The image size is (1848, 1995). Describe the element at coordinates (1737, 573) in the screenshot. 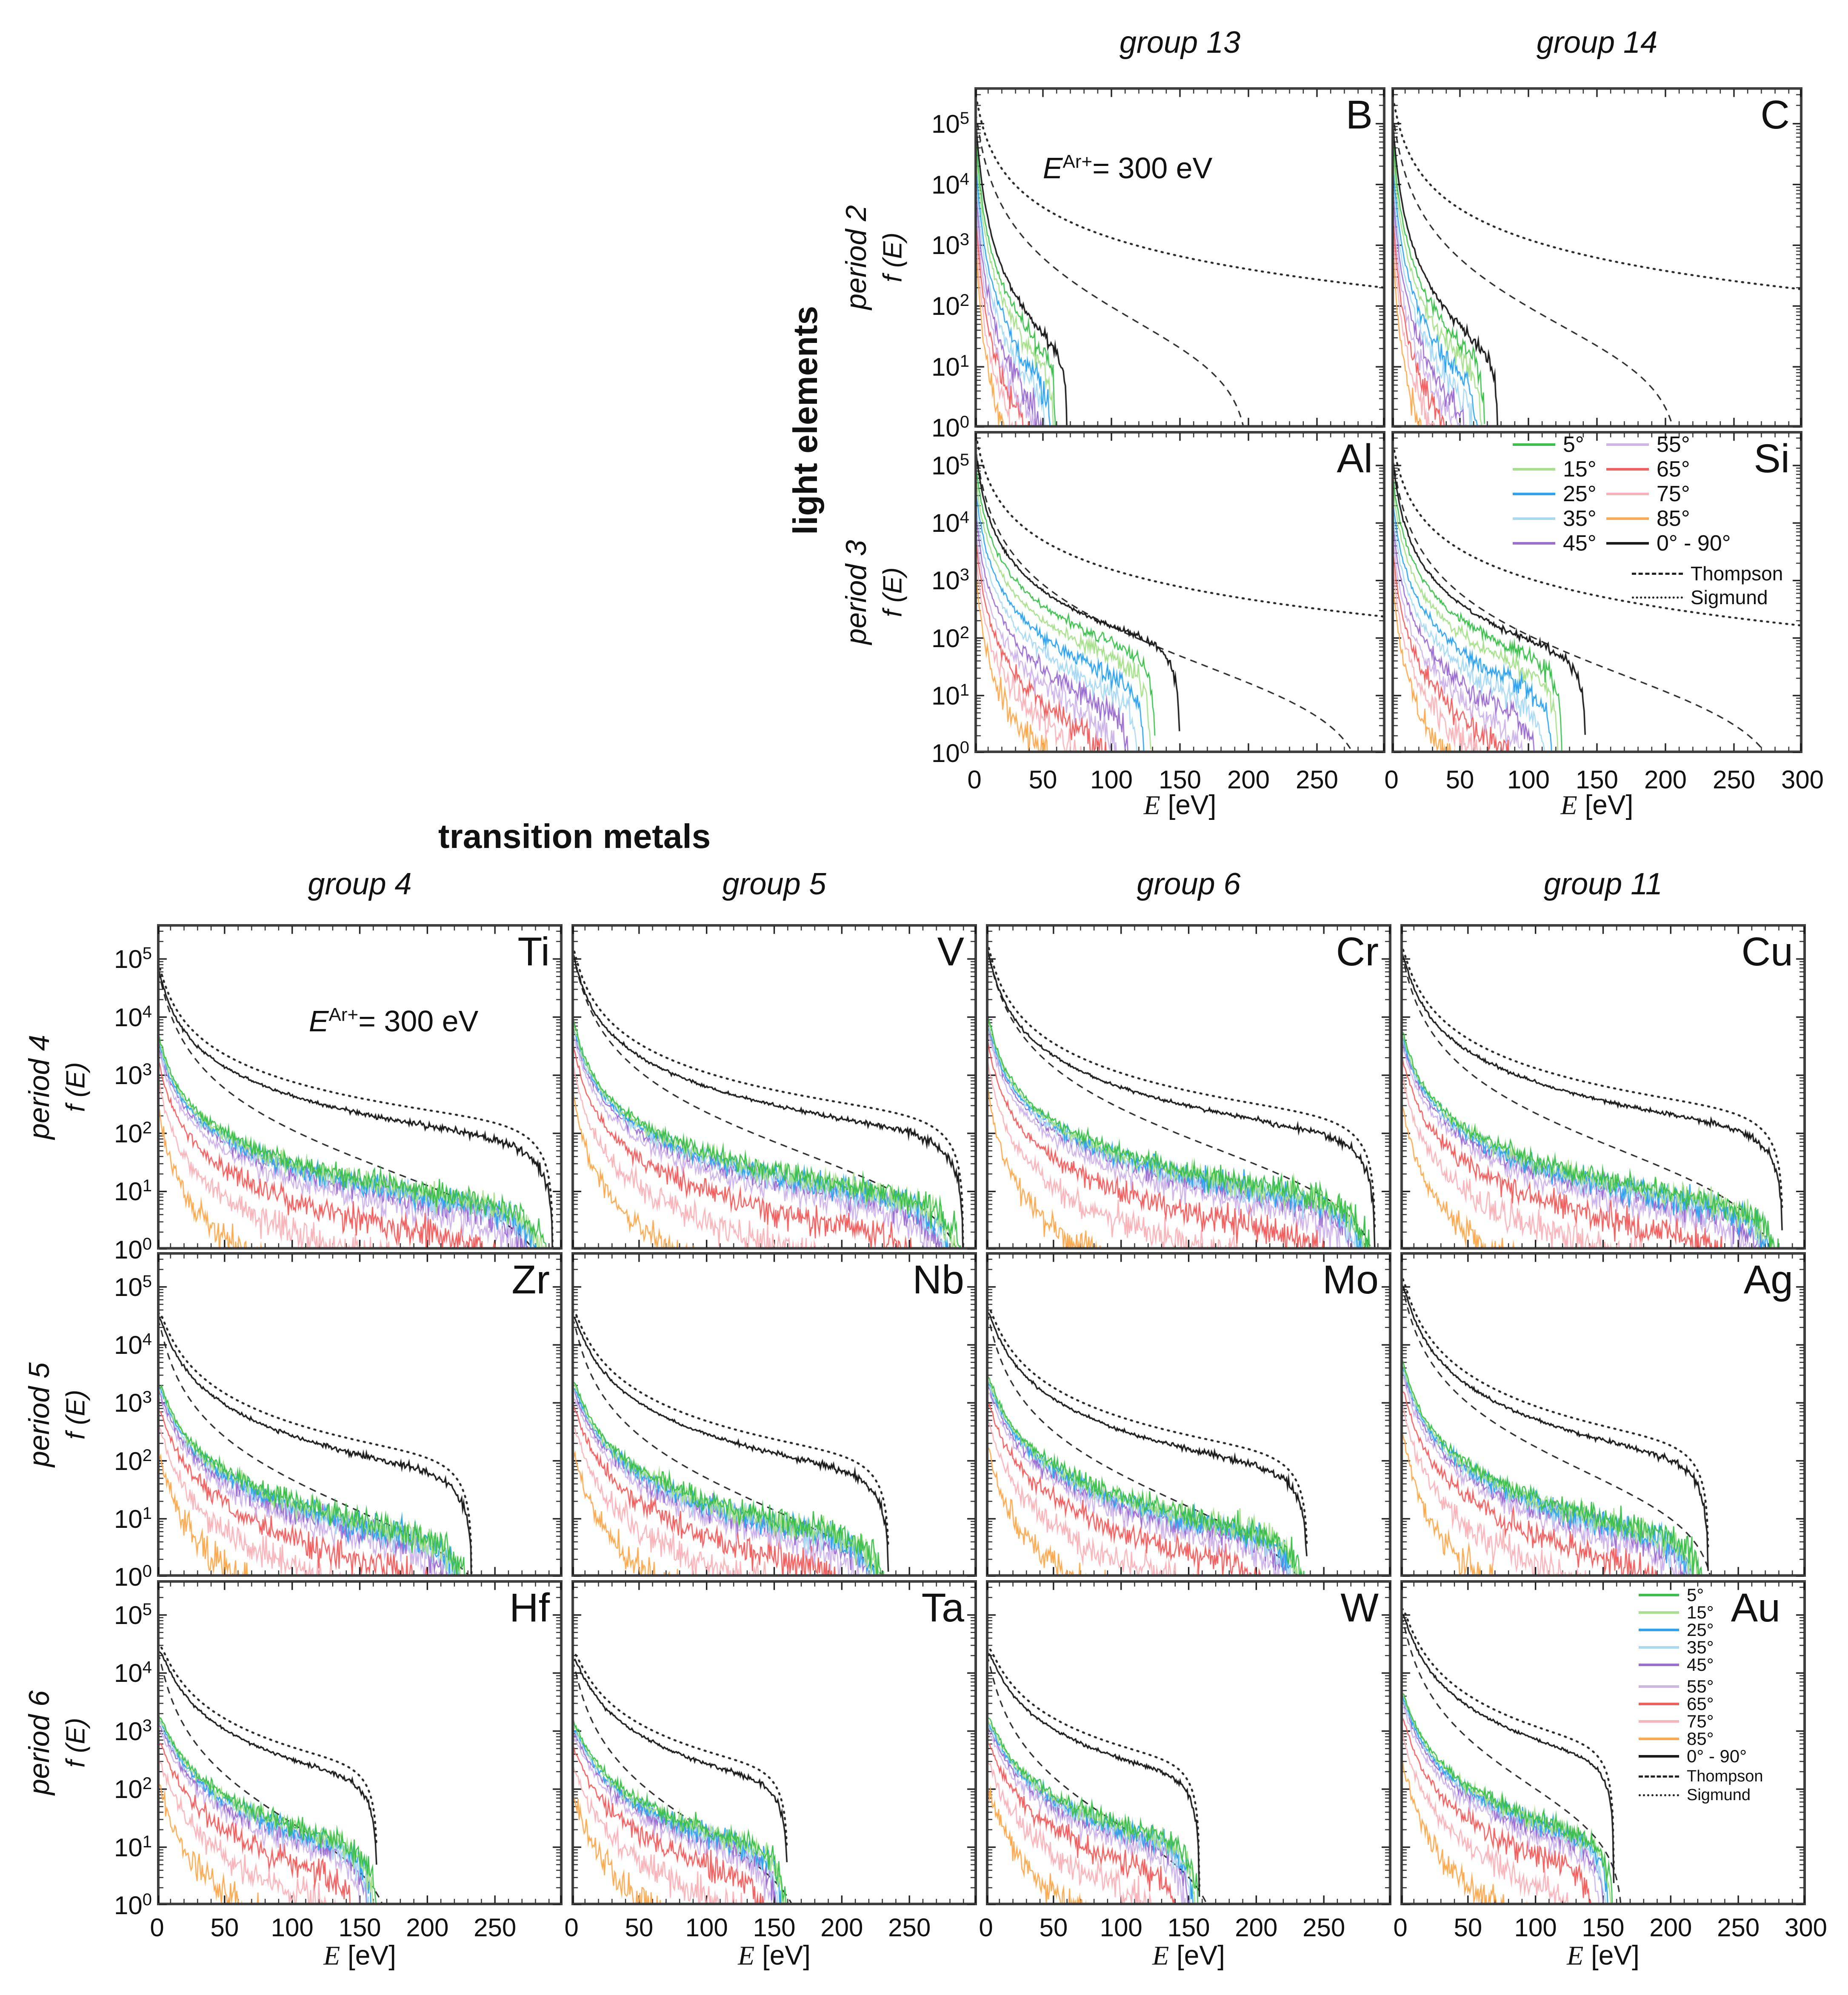

I see `legend-item-thompson-label: Thompson` at that location.